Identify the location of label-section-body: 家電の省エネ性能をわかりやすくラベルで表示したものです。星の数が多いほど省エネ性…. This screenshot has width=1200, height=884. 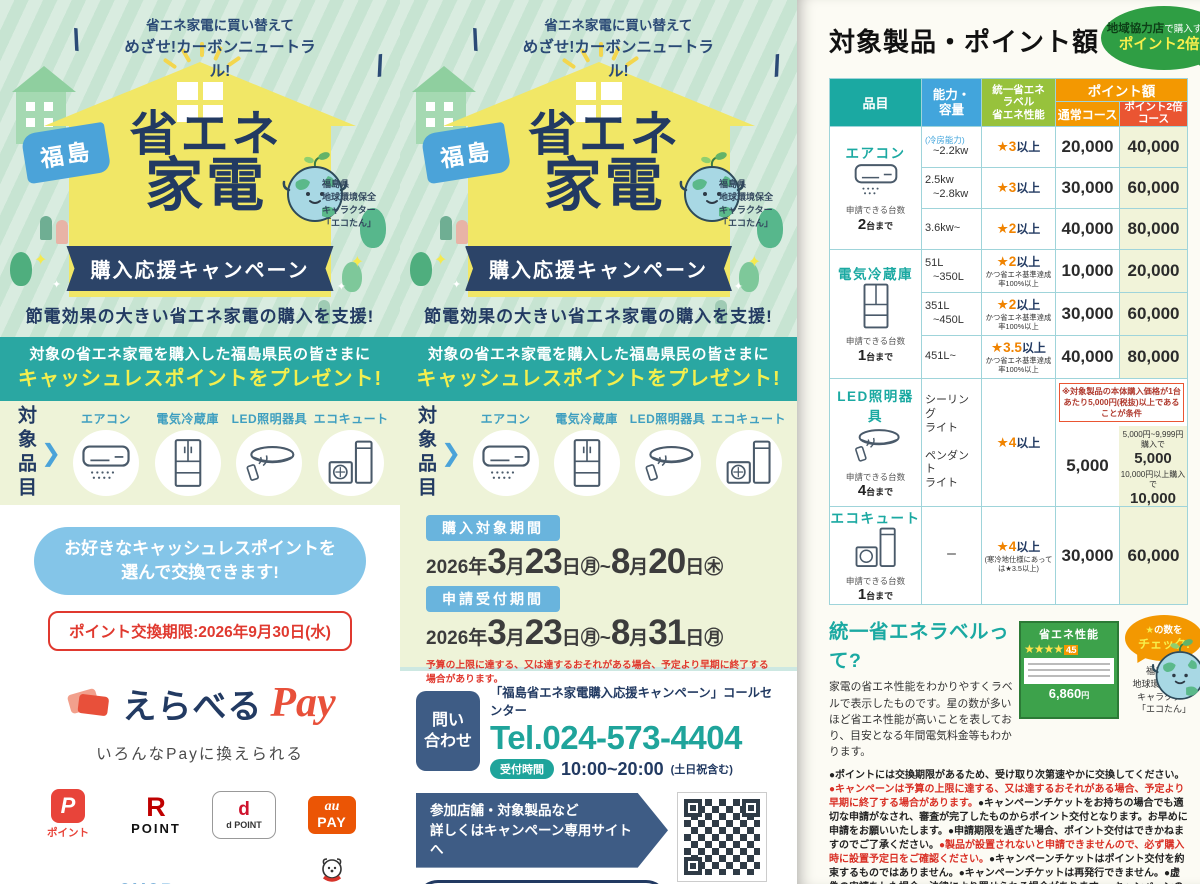
(921, 720).